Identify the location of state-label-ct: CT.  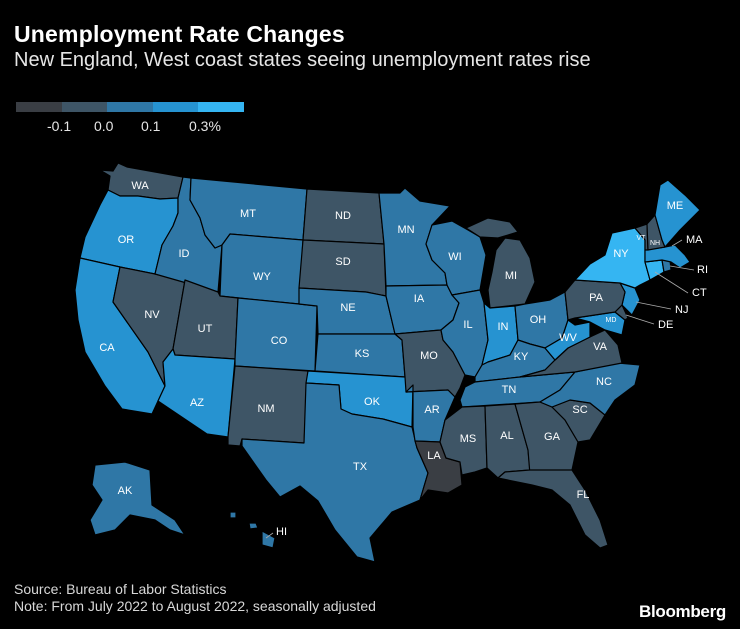
(699, 293).